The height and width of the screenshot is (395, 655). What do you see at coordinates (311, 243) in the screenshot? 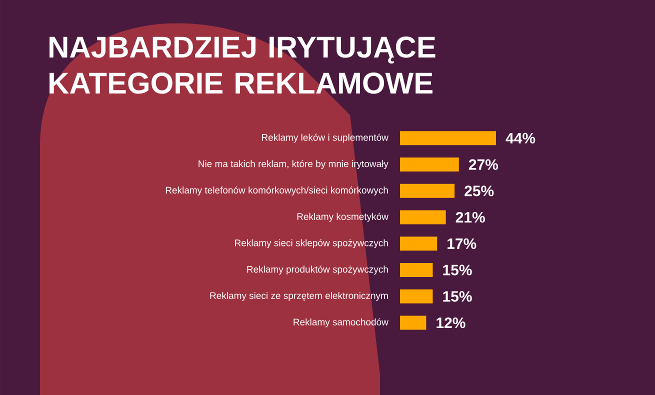
I see `y-tick-label: Reklamy sieci sklepów spożywczych` at bounding box center [311, 243].